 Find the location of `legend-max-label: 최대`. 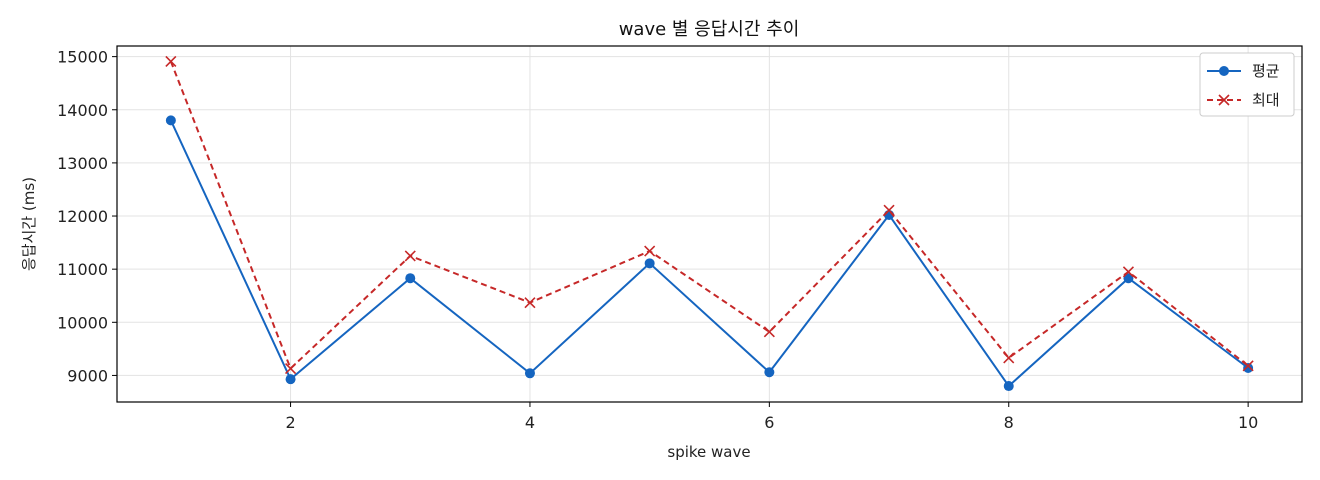

legend-max-label: 최대 is located at coordinates (1266, 100).